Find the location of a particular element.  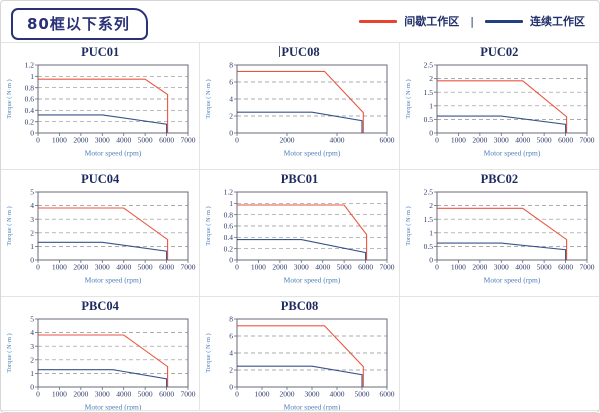

chart-title-pbc08: PBC08 is located at coordinates (299, 306).